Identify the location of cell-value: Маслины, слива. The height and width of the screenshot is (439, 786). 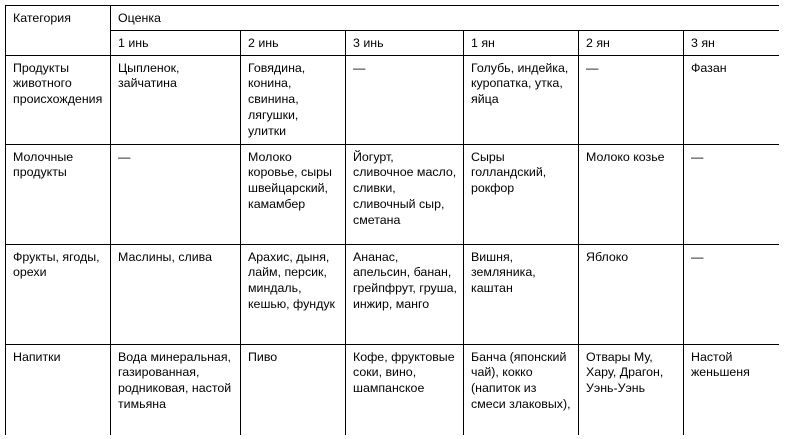
(175, 294).